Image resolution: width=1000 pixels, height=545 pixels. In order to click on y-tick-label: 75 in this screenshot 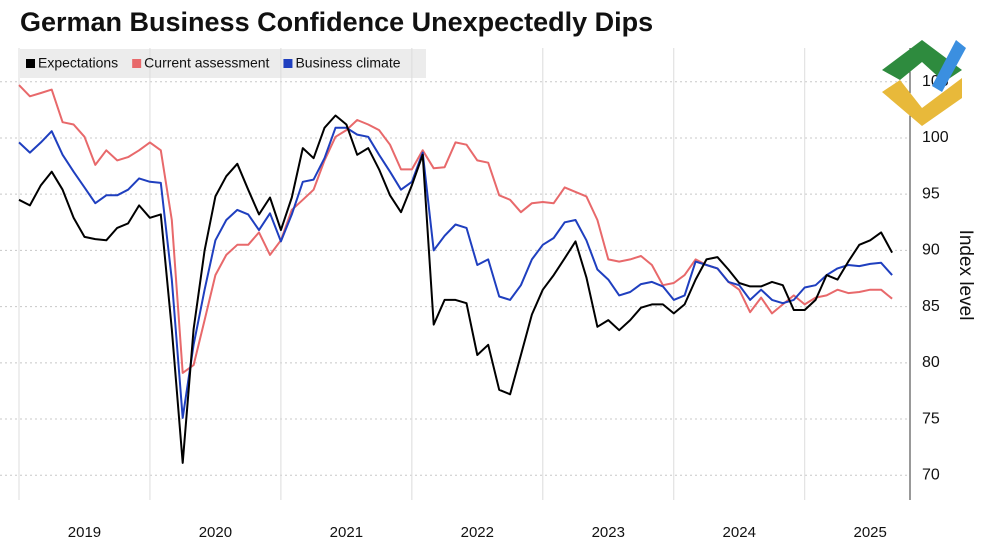, I will do `click(931, 418)`.